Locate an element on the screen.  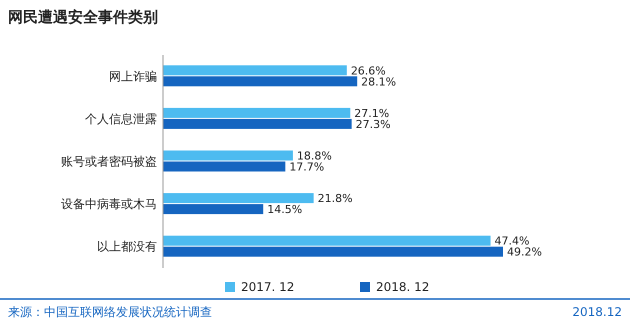
data-label: 47.4% is located at coordinates (512, 241).